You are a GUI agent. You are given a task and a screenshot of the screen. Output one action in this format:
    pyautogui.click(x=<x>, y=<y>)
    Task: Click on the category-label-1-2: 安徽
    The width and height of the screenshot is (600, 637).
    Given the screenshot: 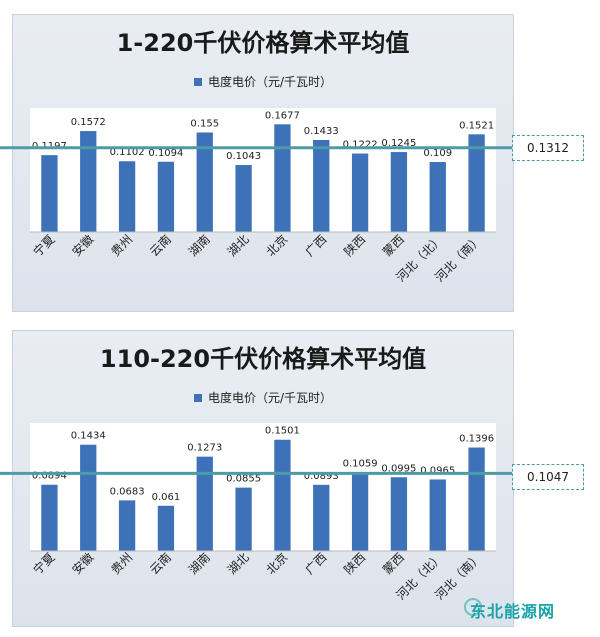 What is the action you would take?
    pyautogui.click(x=83, y=246)
    